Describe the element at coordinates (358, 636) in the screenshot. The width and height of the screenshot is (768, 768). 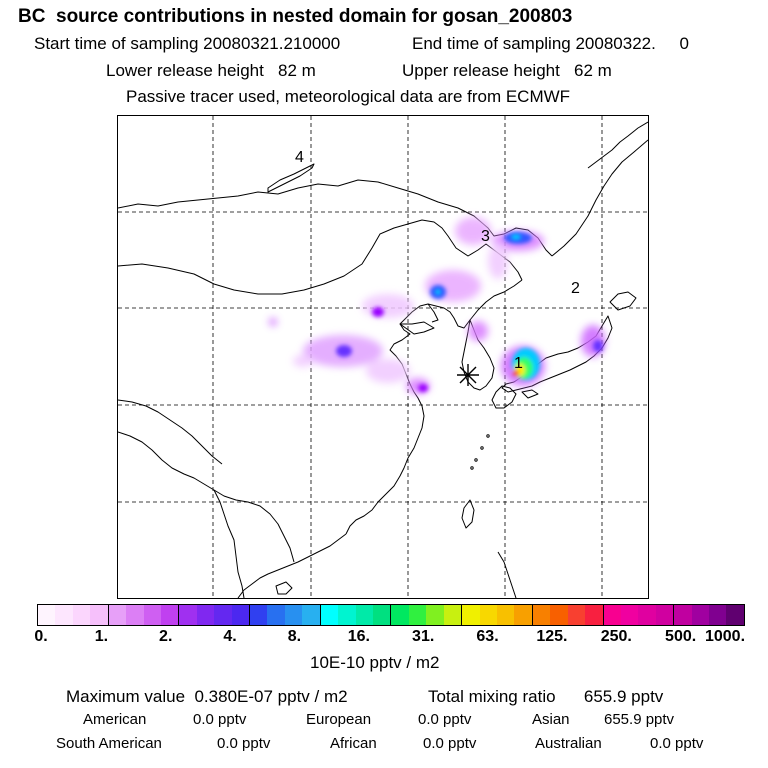
I see `colorbar-tick-label: 16.` at that location.